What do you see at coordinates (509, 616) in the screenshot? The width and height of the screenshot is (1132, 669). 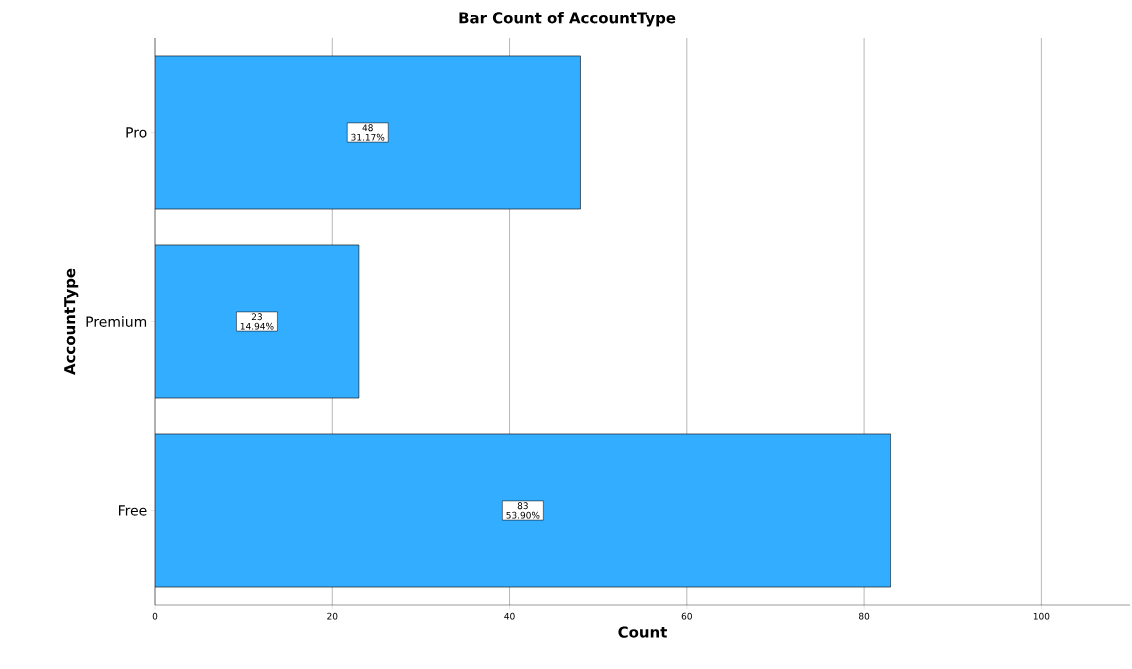 I see `x-tick-label: 40` at bounding box center [509, 616].